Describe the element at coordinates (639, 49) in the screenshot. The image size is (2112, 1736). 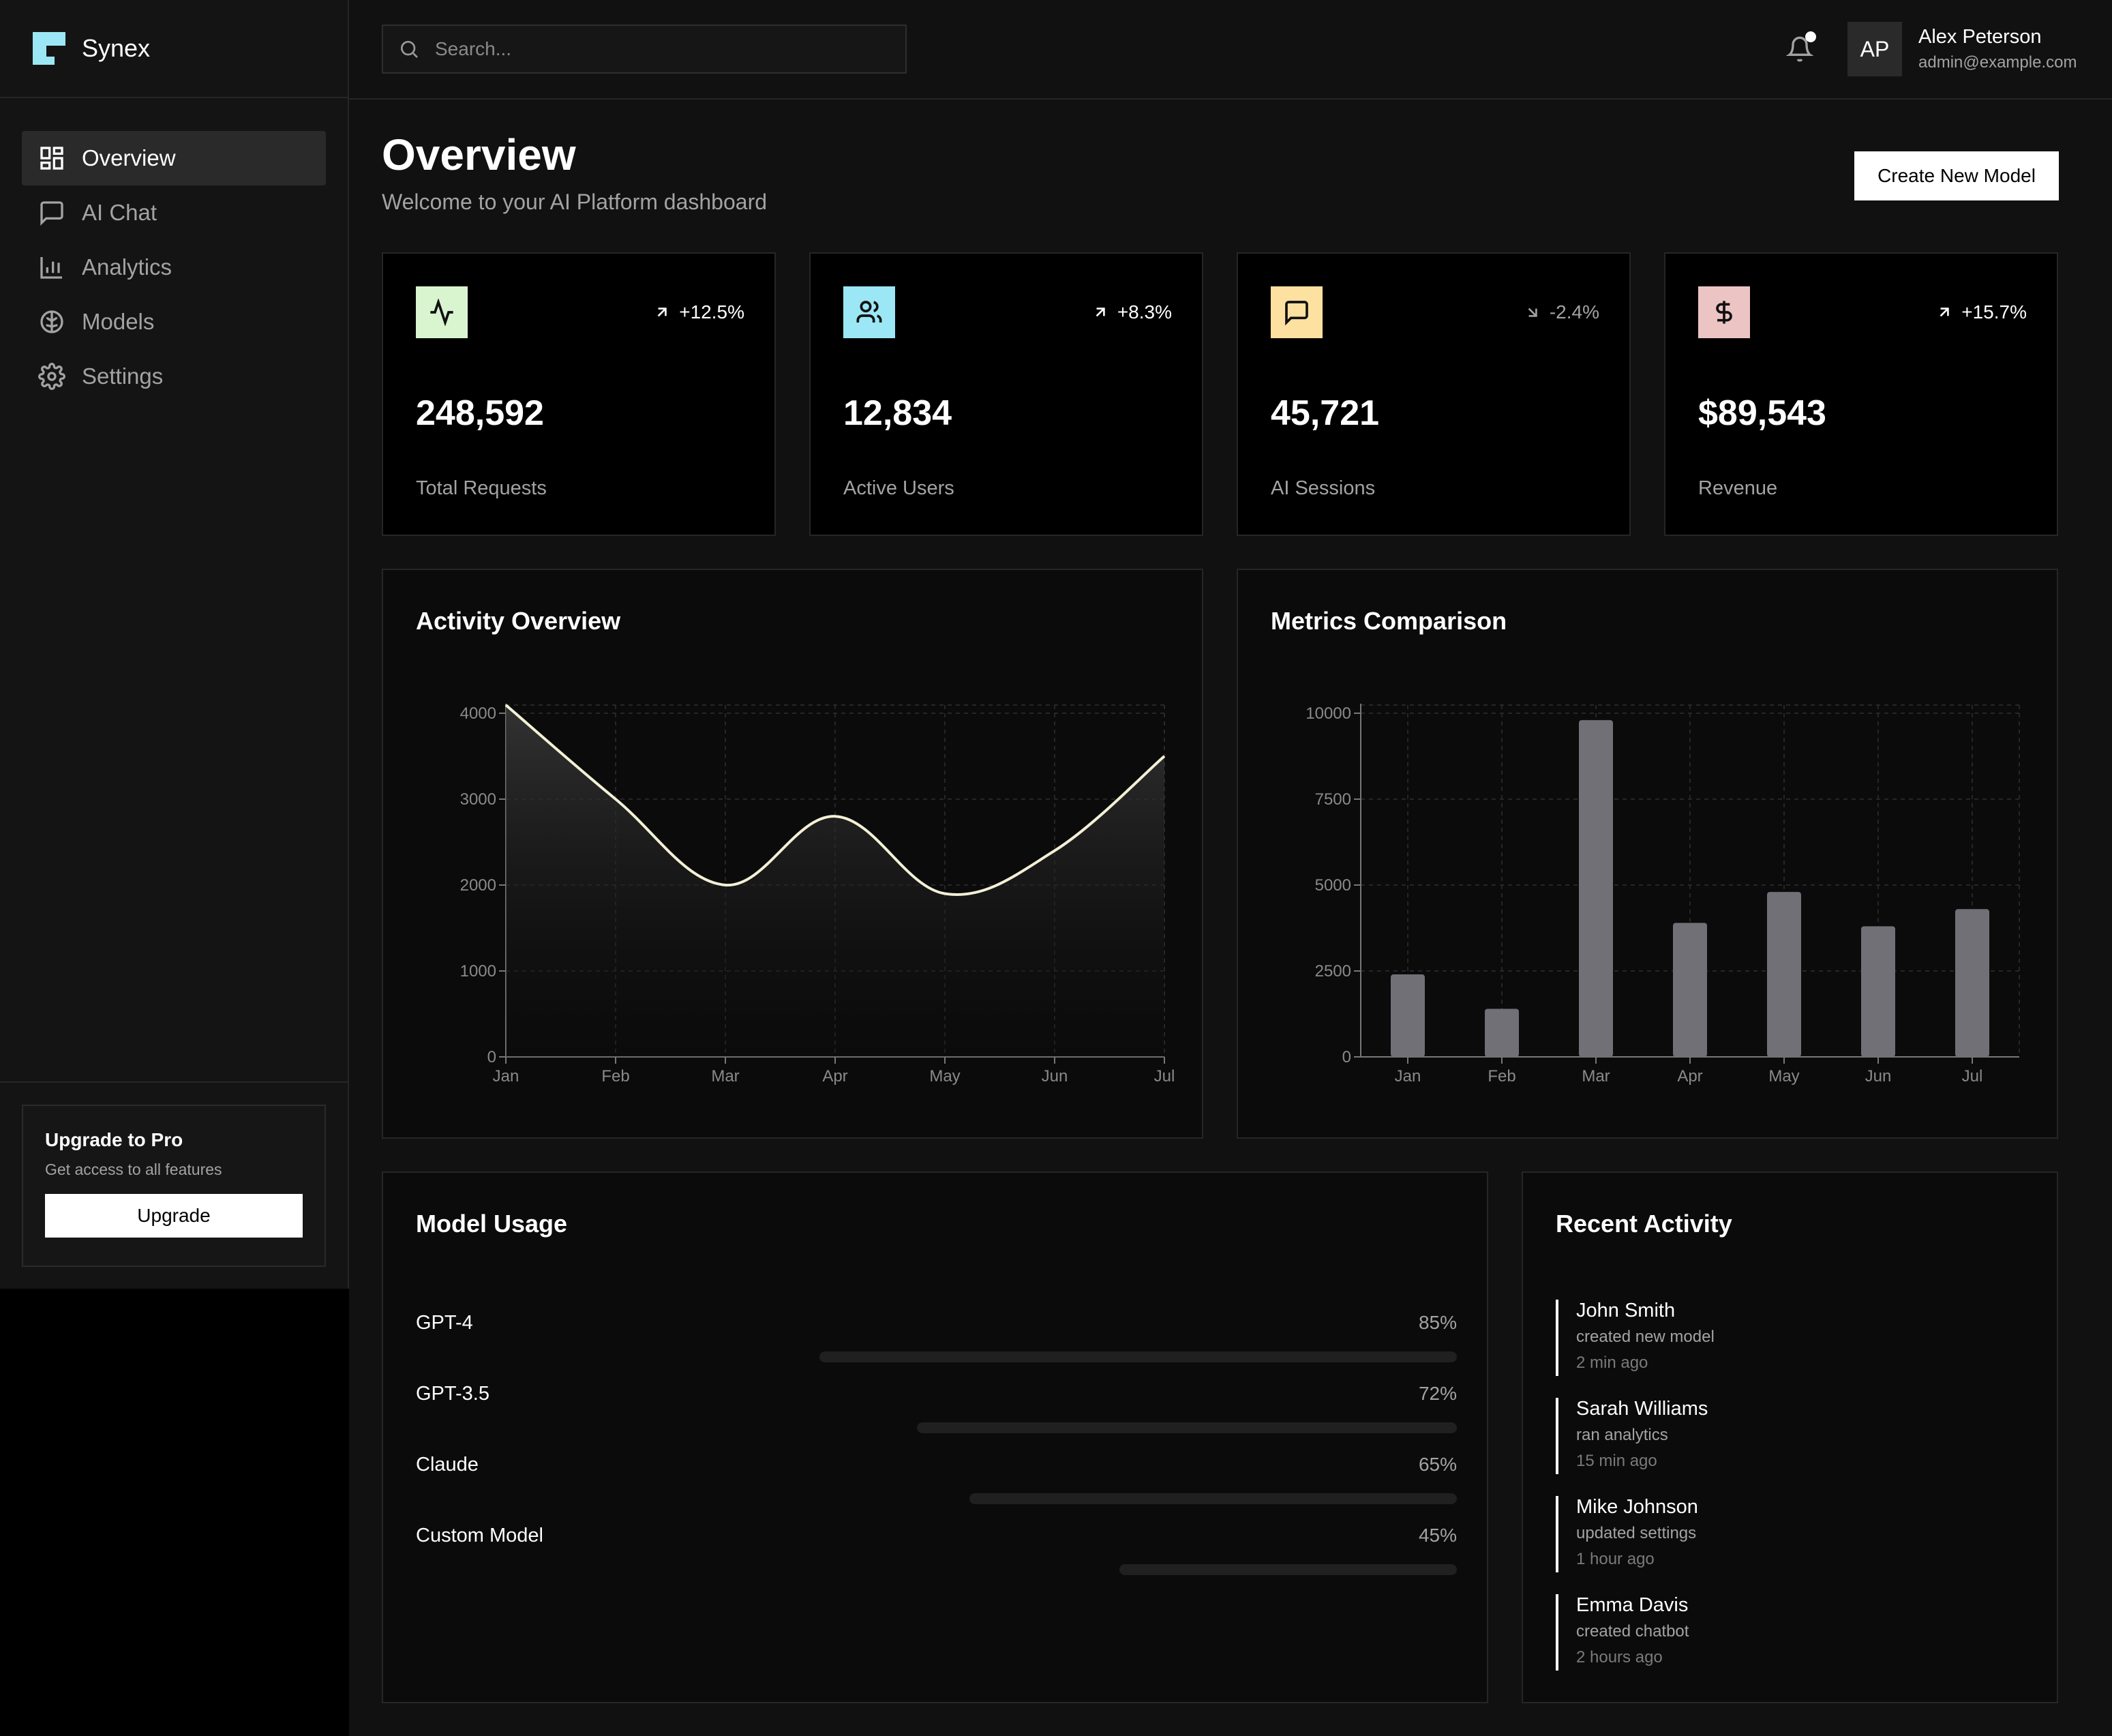
I see `search-input` at that location.